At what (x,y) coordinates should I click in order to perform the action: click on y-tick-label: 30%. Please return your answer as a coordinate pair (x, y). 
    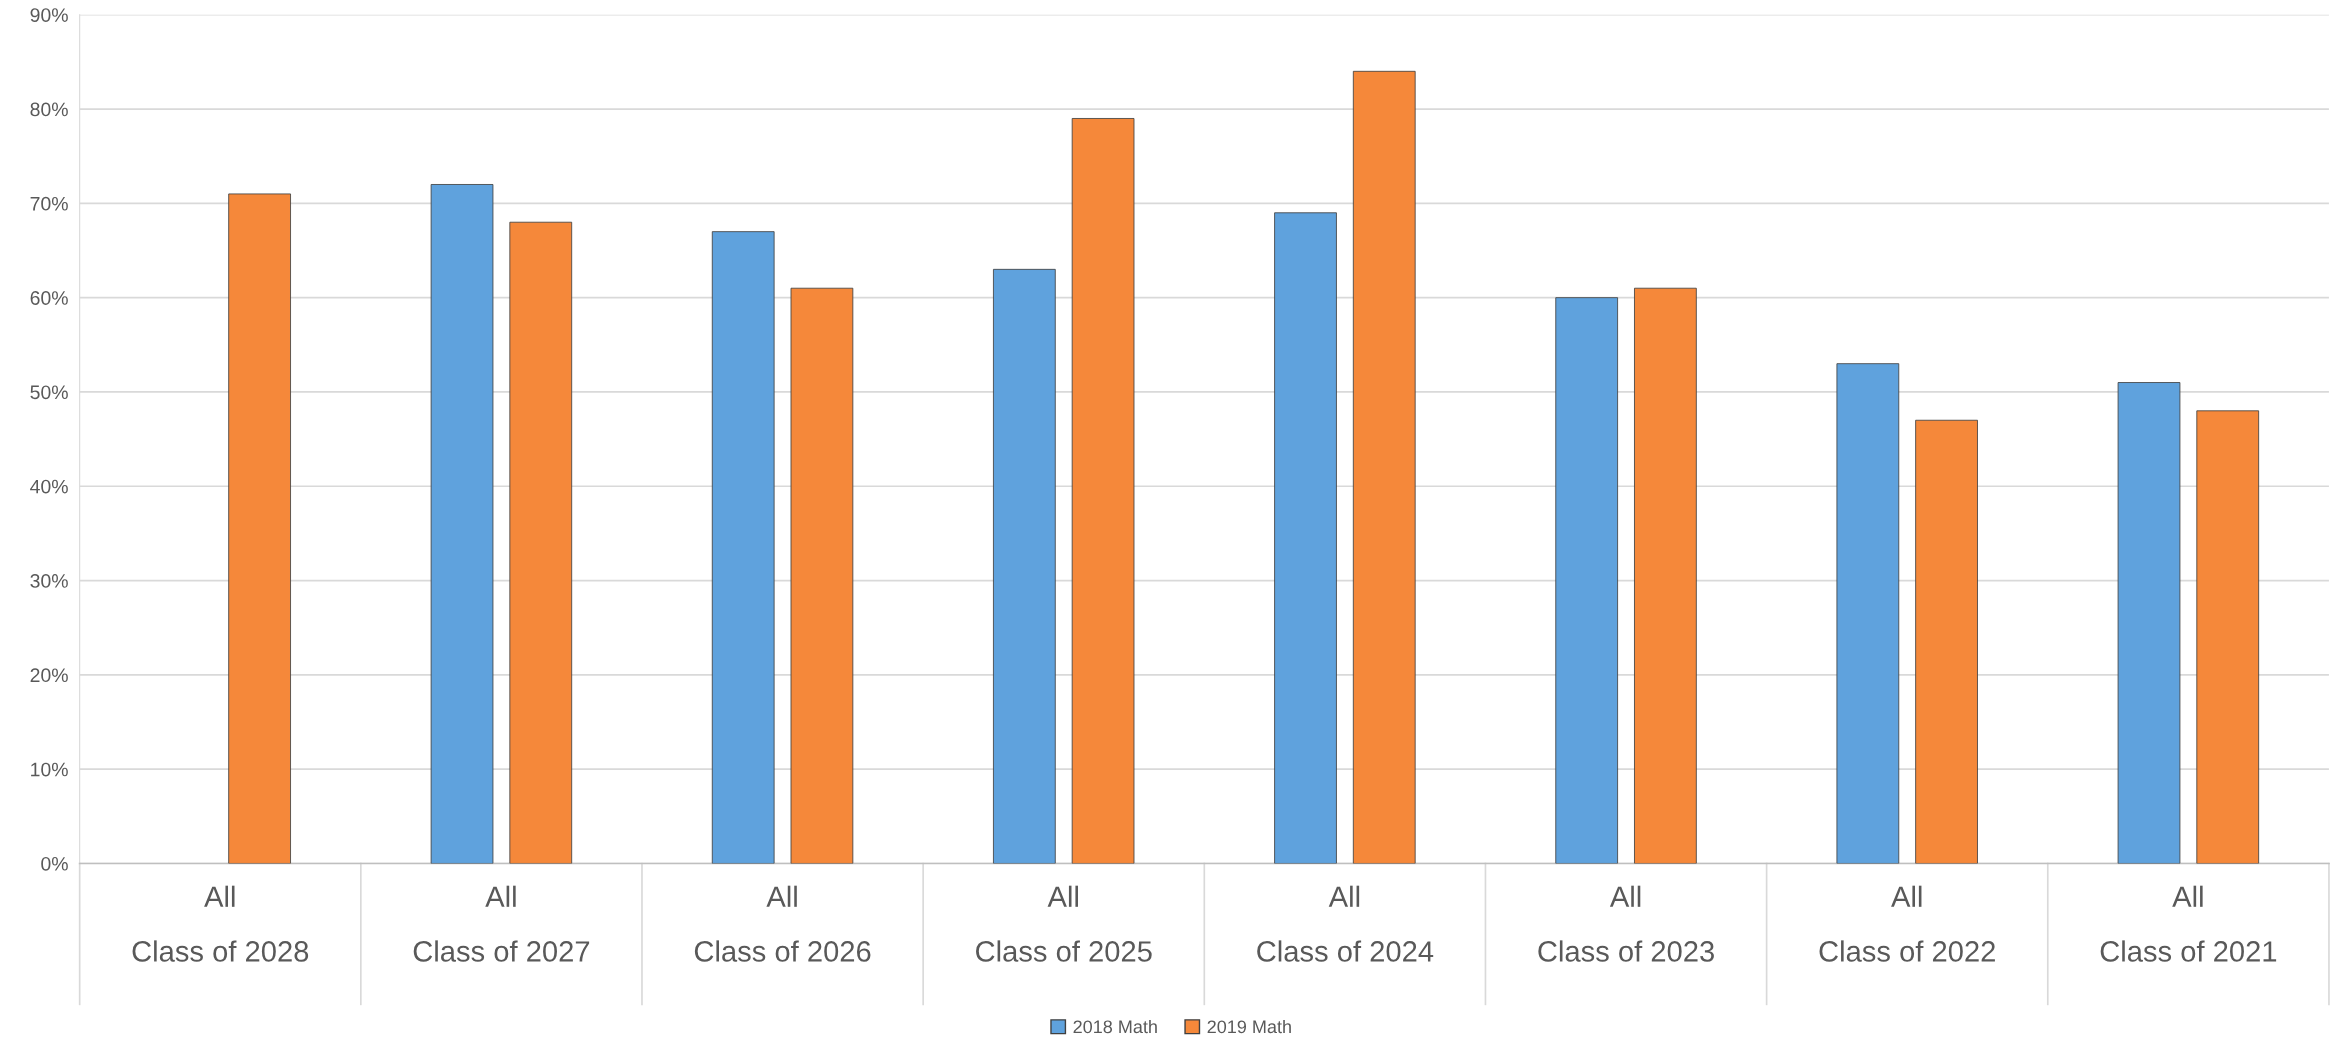
    Looking at the image, I should click on (49, 581).